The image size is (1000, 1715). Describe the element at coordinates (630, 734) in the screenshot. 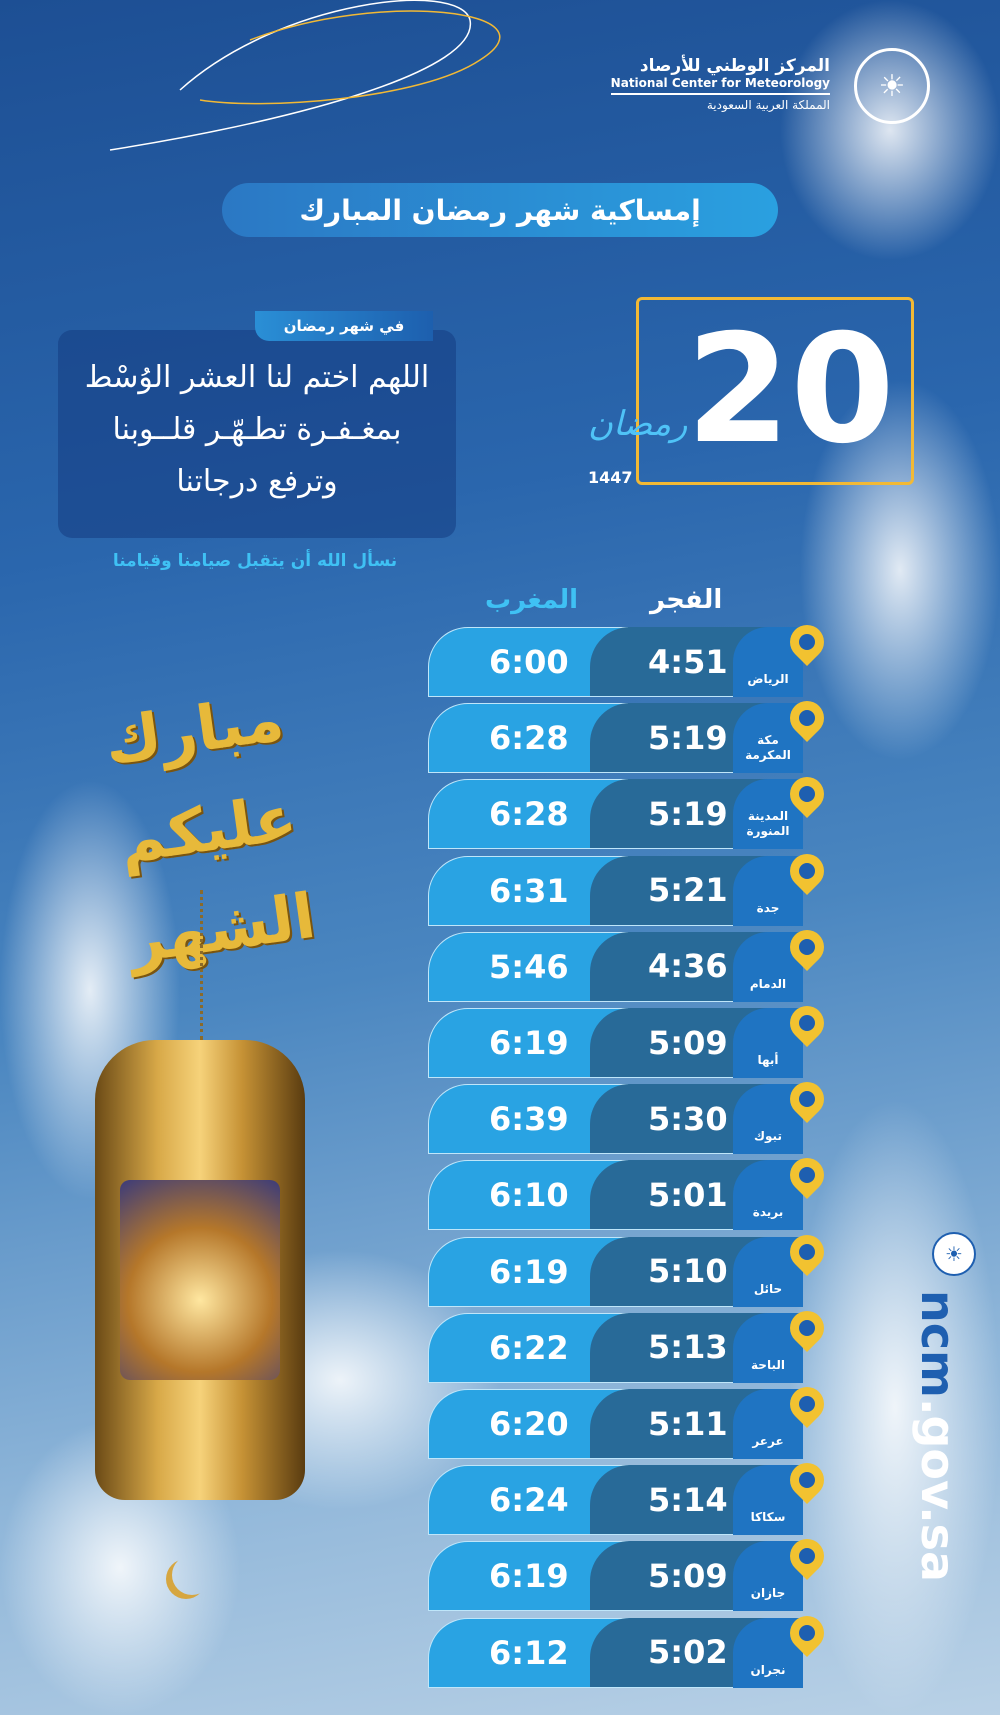

I see `table-row: 6:28 5:19 مكة المكرمة` at that location.